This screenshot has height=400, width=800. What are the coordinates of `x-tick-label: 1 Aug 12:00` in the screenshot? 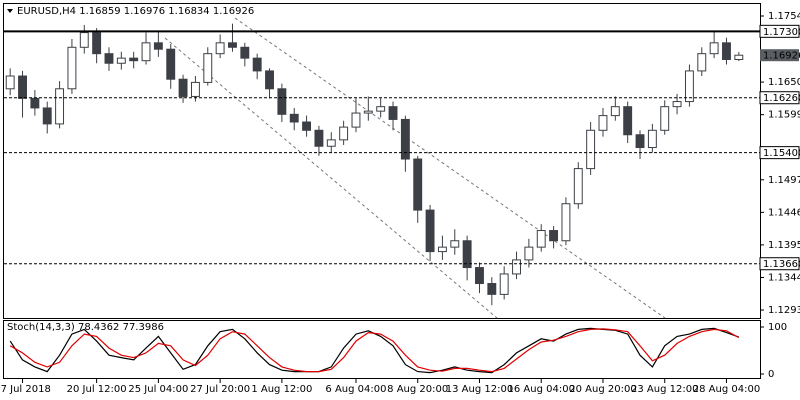 It's located at (281, 389).